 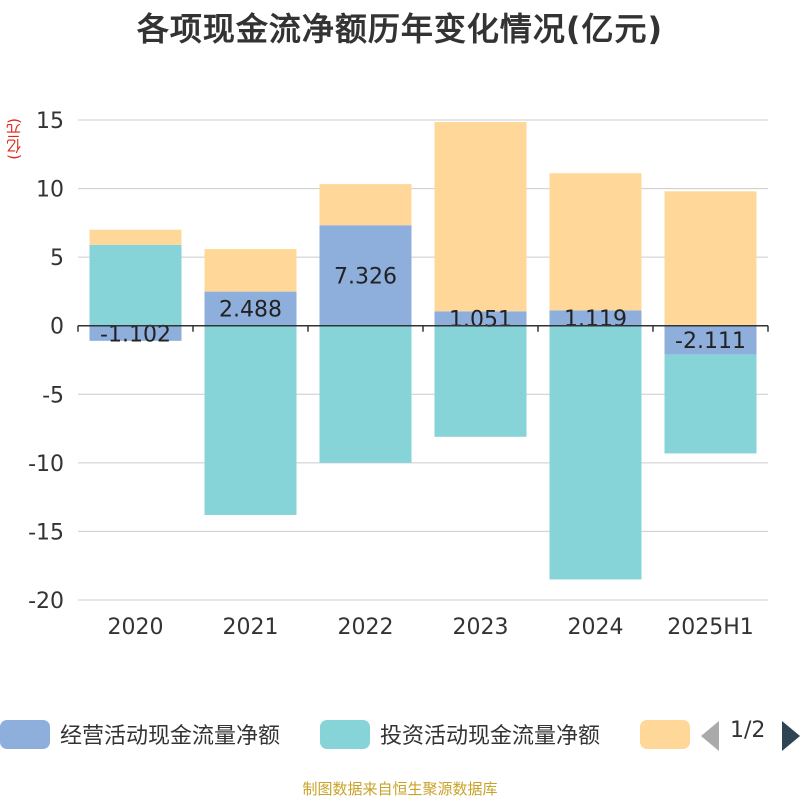 I want to click on y-tick-label: 0, so click(x=57, y=327).